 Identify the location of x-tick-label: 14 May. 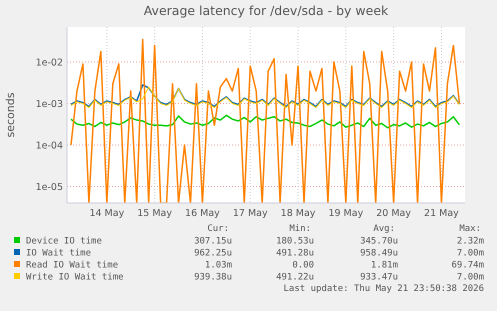
(107, 213).